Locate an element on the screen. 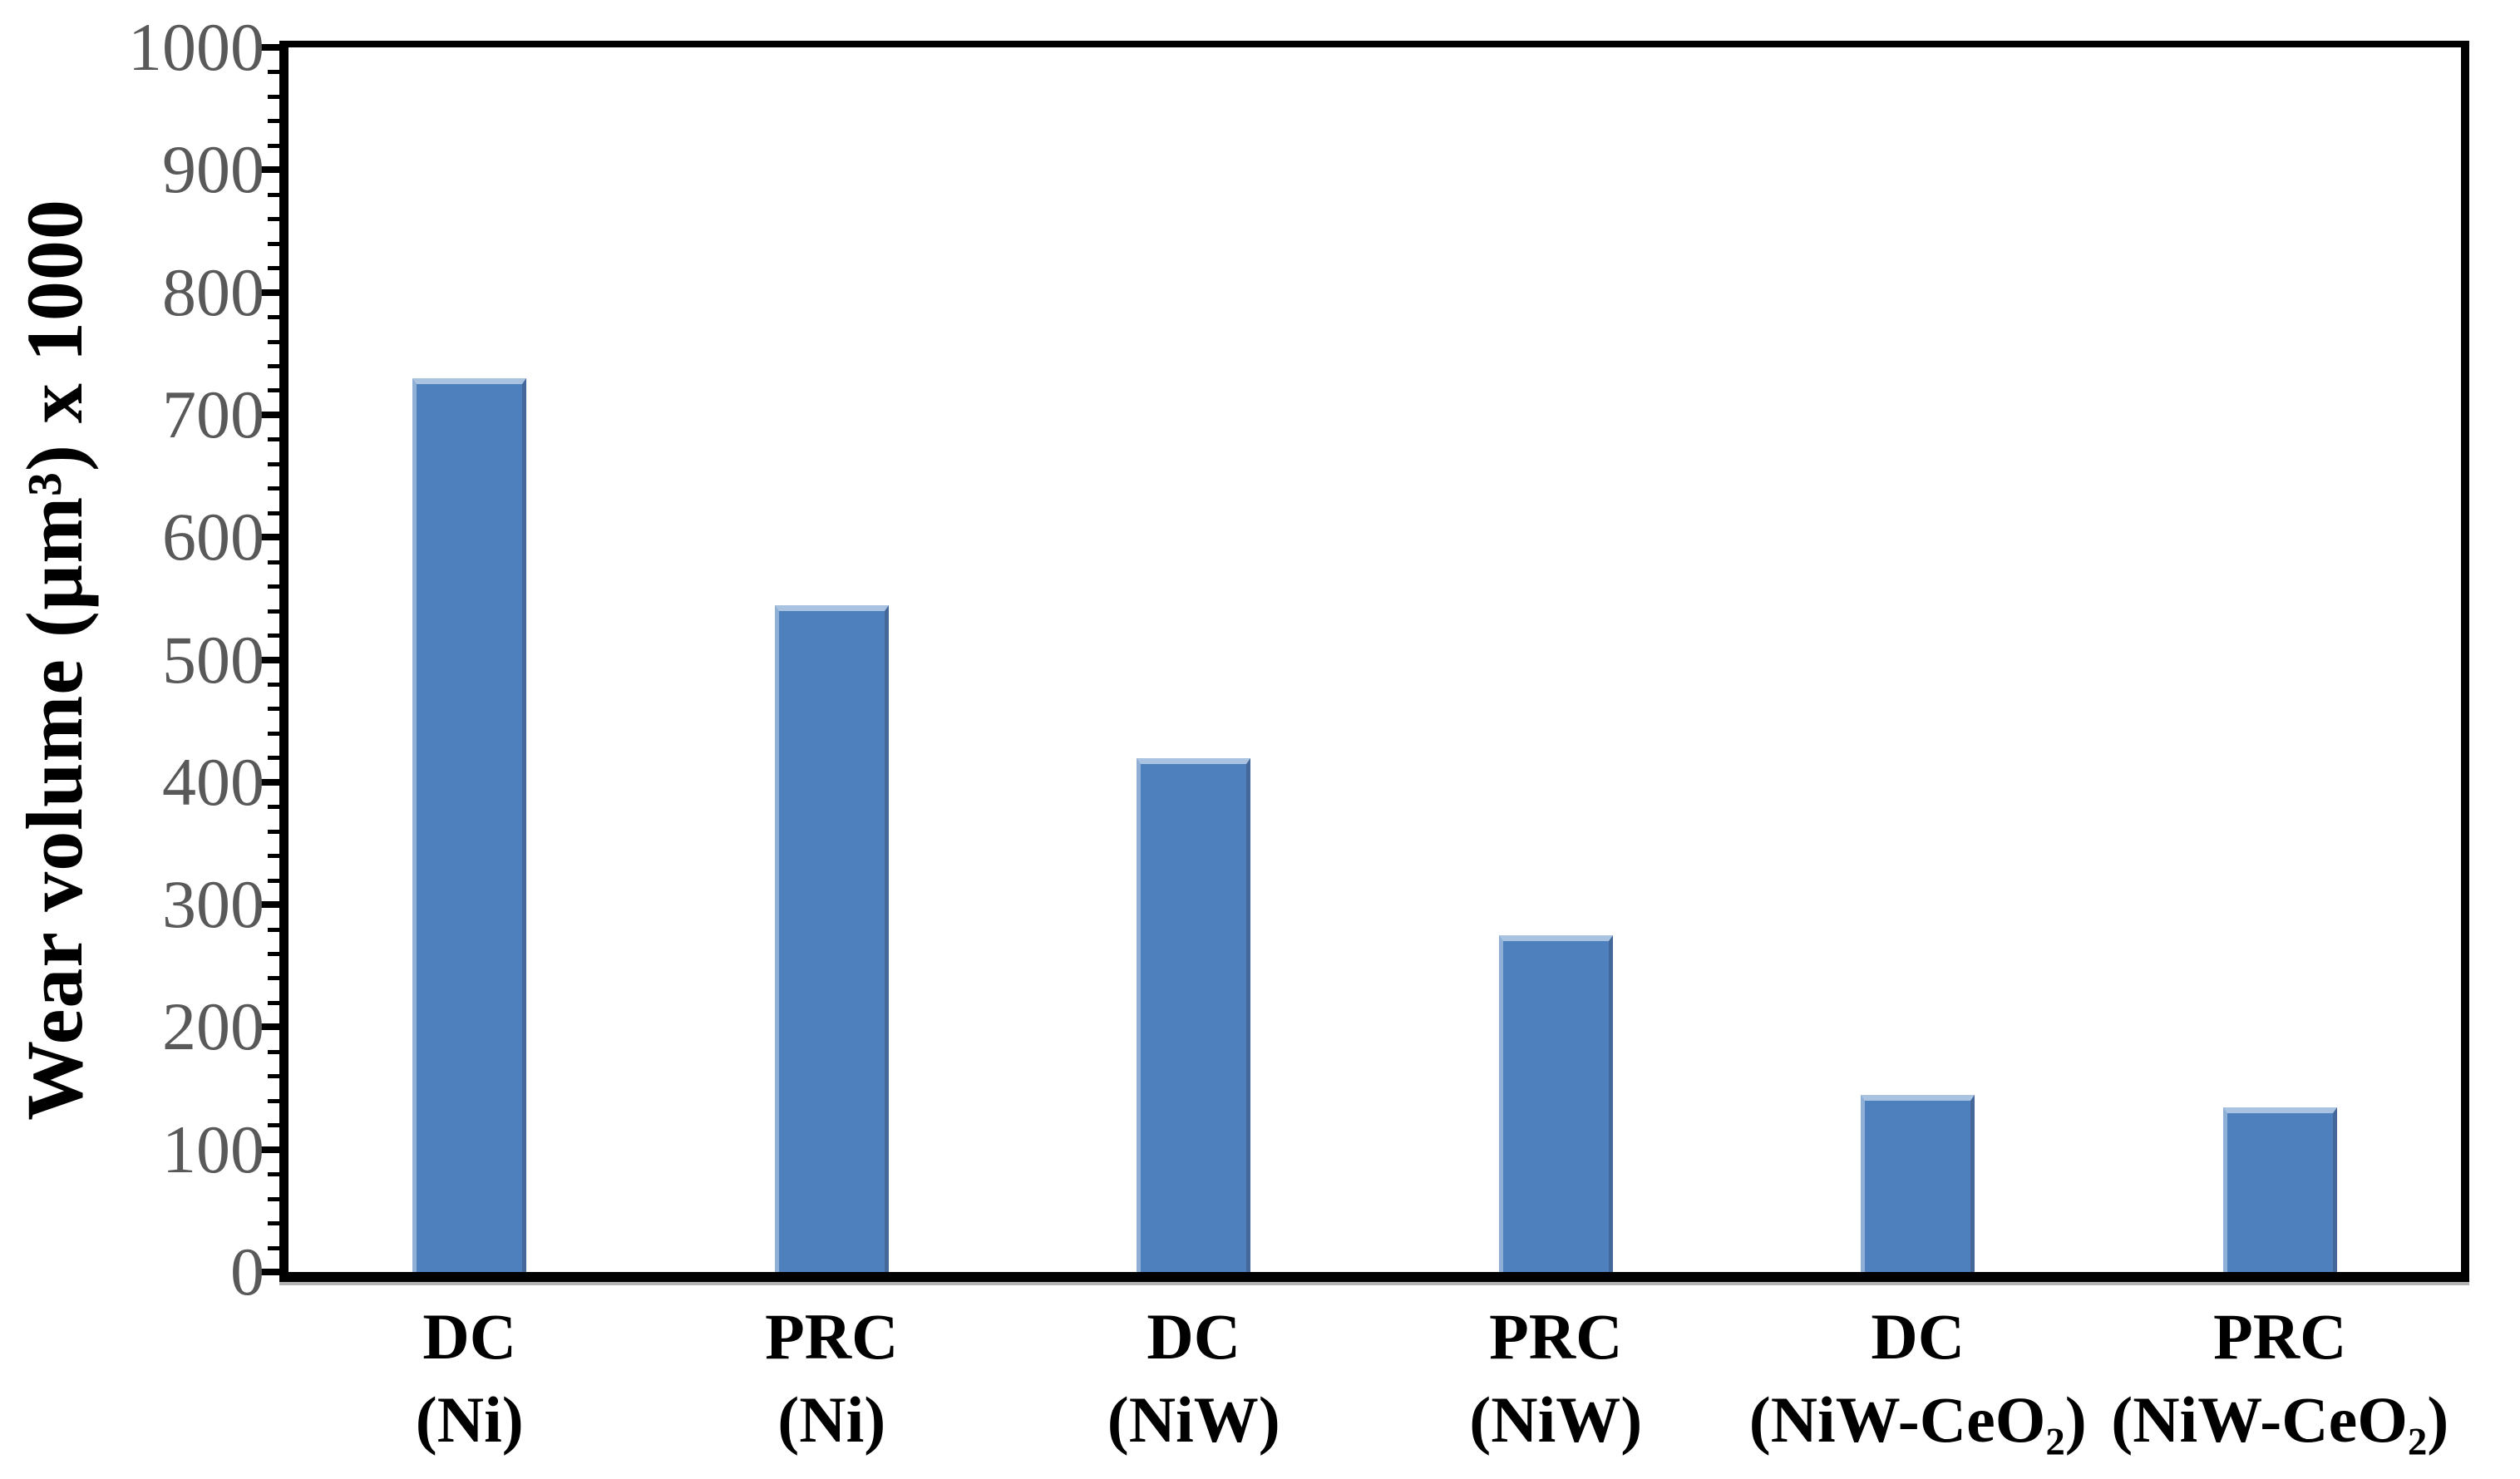  x-axis-category-label: DC (NiW-CeO₂) is located at coordinates (1917, 1378).